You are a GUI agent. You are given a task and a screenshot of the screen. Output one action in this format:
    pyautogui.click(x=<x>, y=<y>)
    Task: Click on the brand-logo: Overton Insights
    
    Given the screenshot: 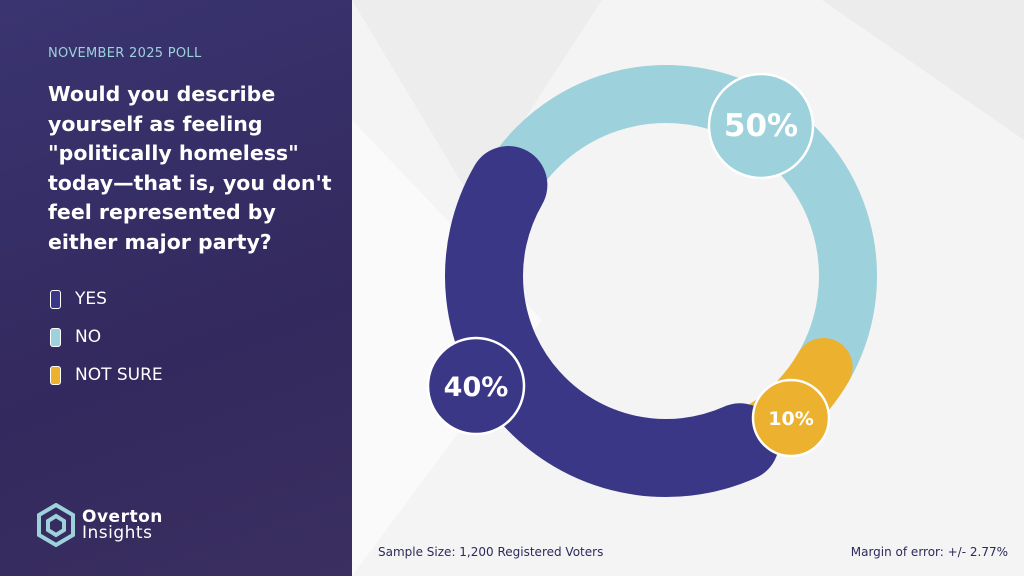 What is the action you would take?
    pyautogui.click(x=99, y=525)
    